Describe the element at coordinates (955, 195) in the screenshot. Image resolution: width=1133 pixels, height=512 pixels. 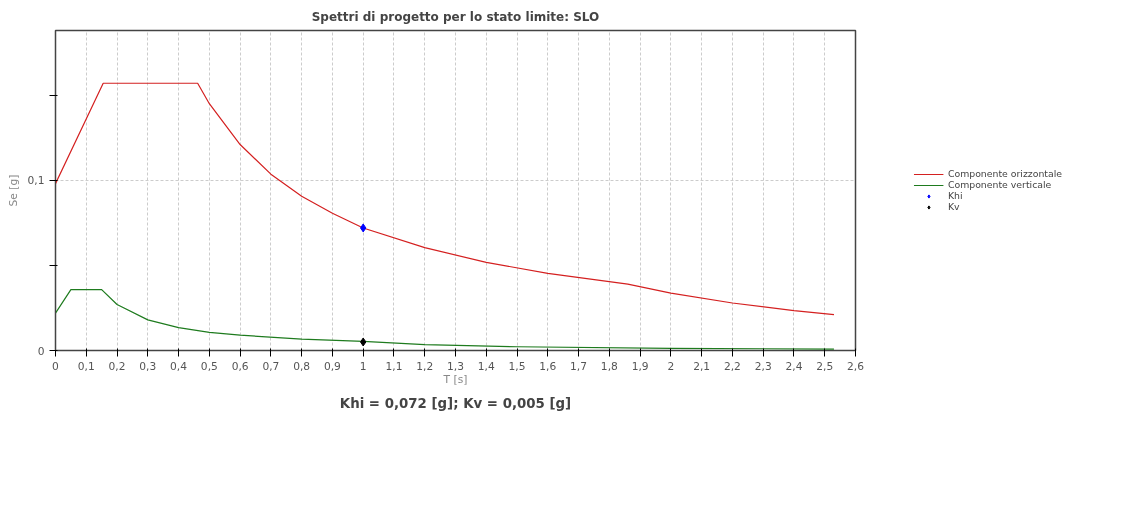
I see `legend-label: Khi` at that location.